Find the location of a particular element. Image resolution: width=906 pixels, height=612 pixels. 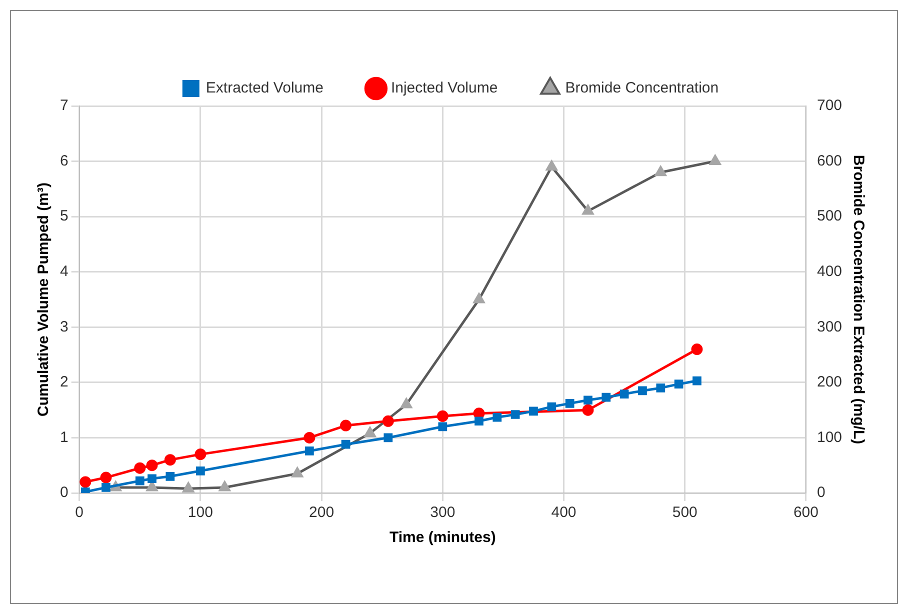

y-tick-label: 2 is located at coordinates (64, 382).